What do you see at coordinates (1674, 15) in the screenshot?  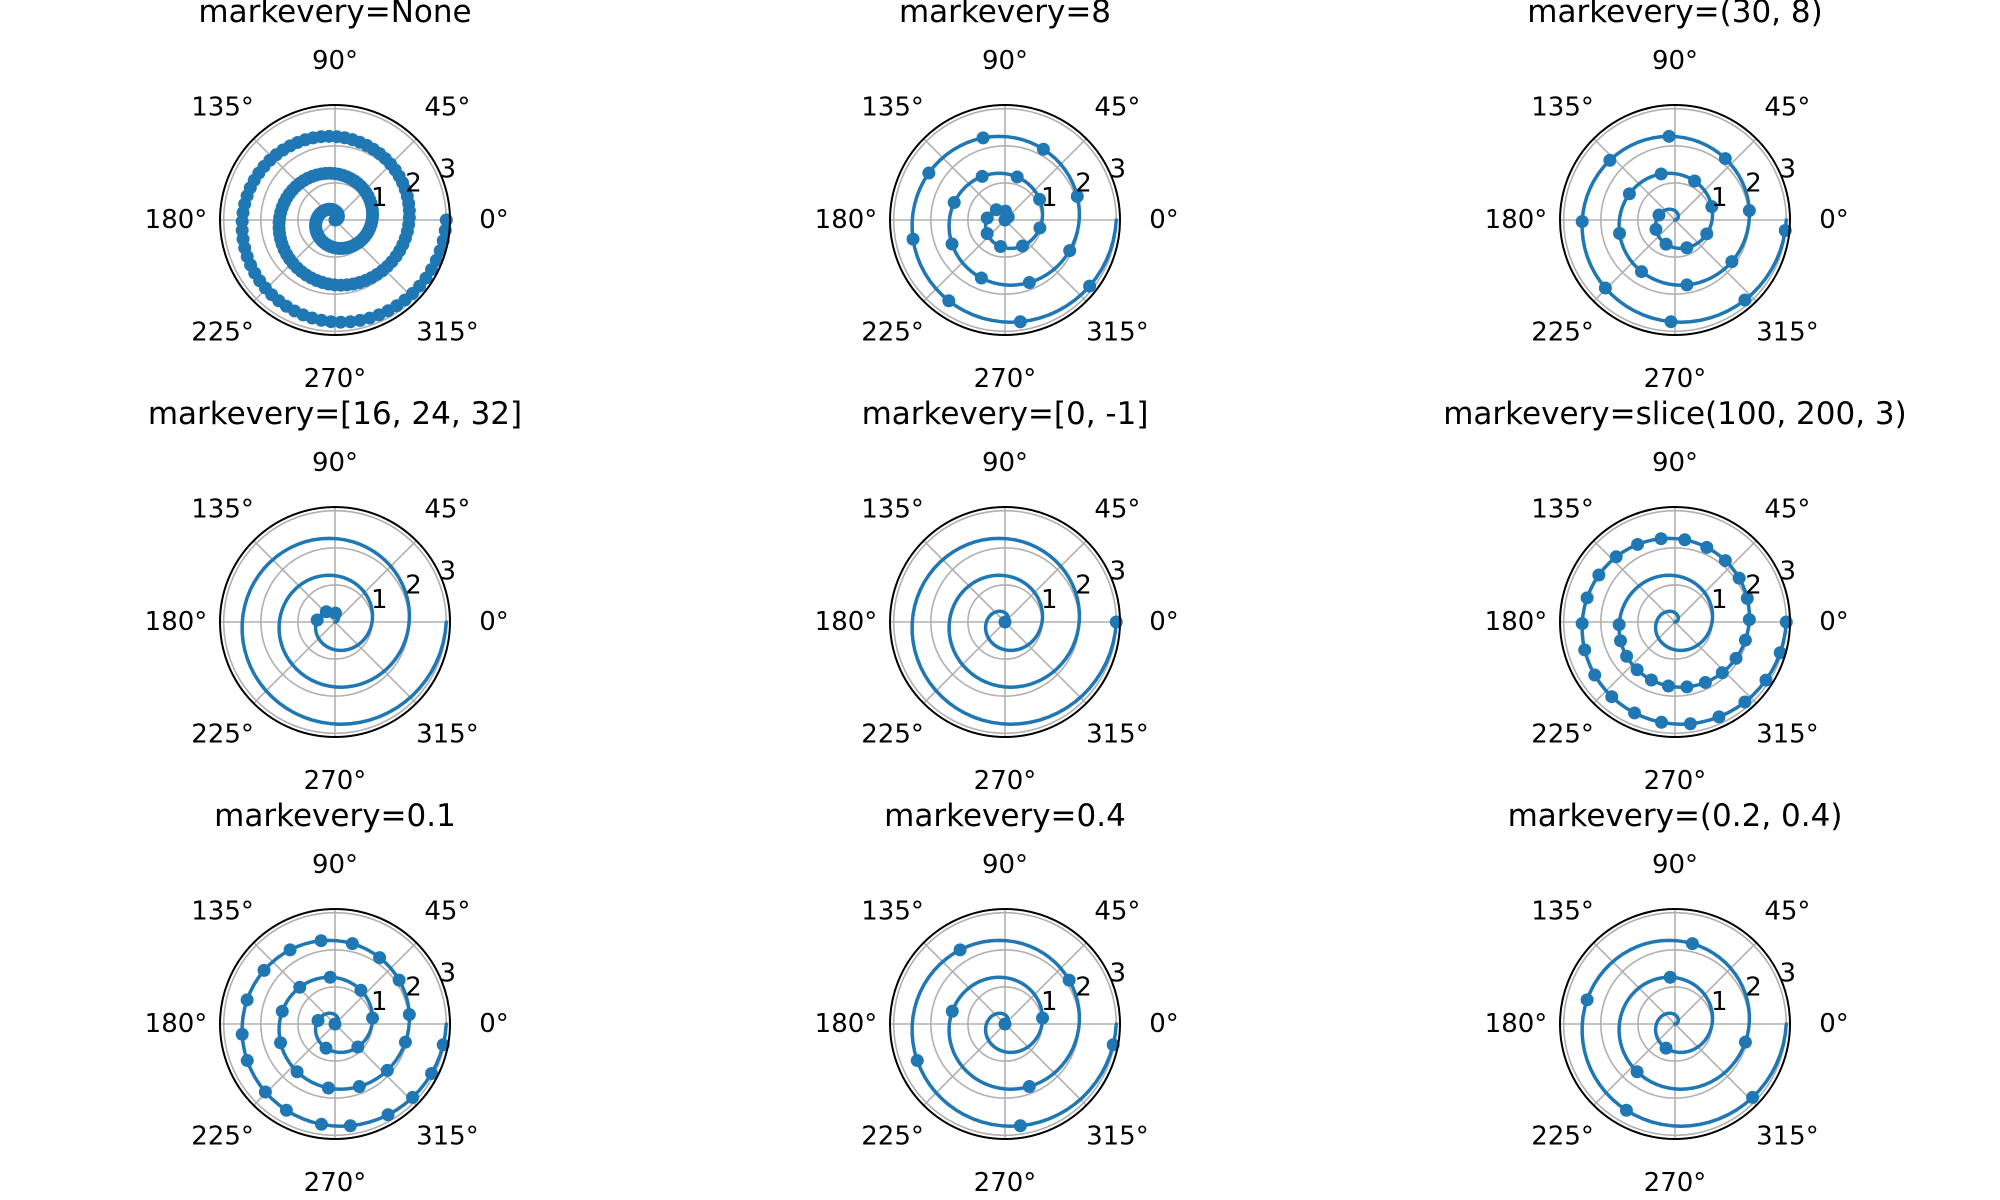 I see `subplot-title: markevery=(30, 8)` at bounding box center [1674, 15].